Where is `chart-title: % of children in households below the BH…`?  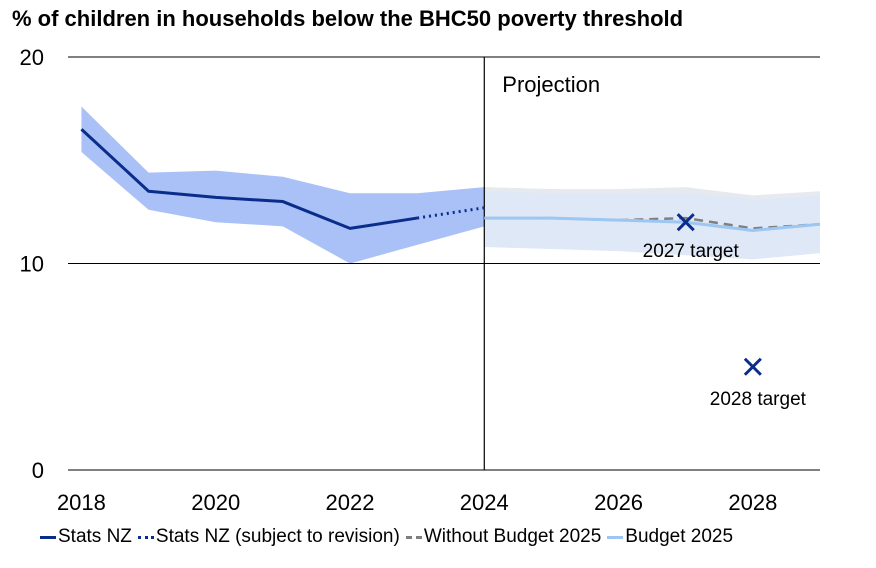
chart-title: % of children in households below the BH… is located at coordinates (348, 18).